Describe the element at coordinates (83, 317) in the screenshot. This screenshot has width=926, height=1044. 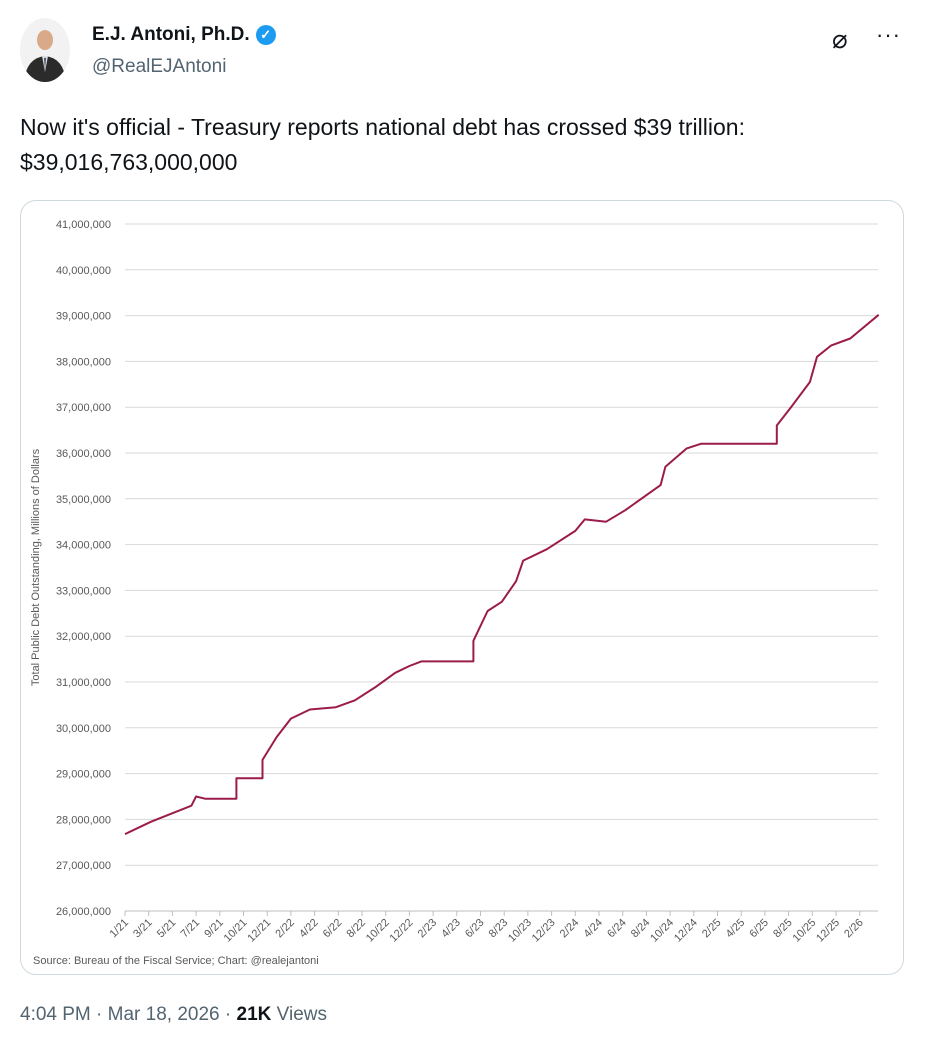
I see `y-tick-label: 39,000,000` at that location.